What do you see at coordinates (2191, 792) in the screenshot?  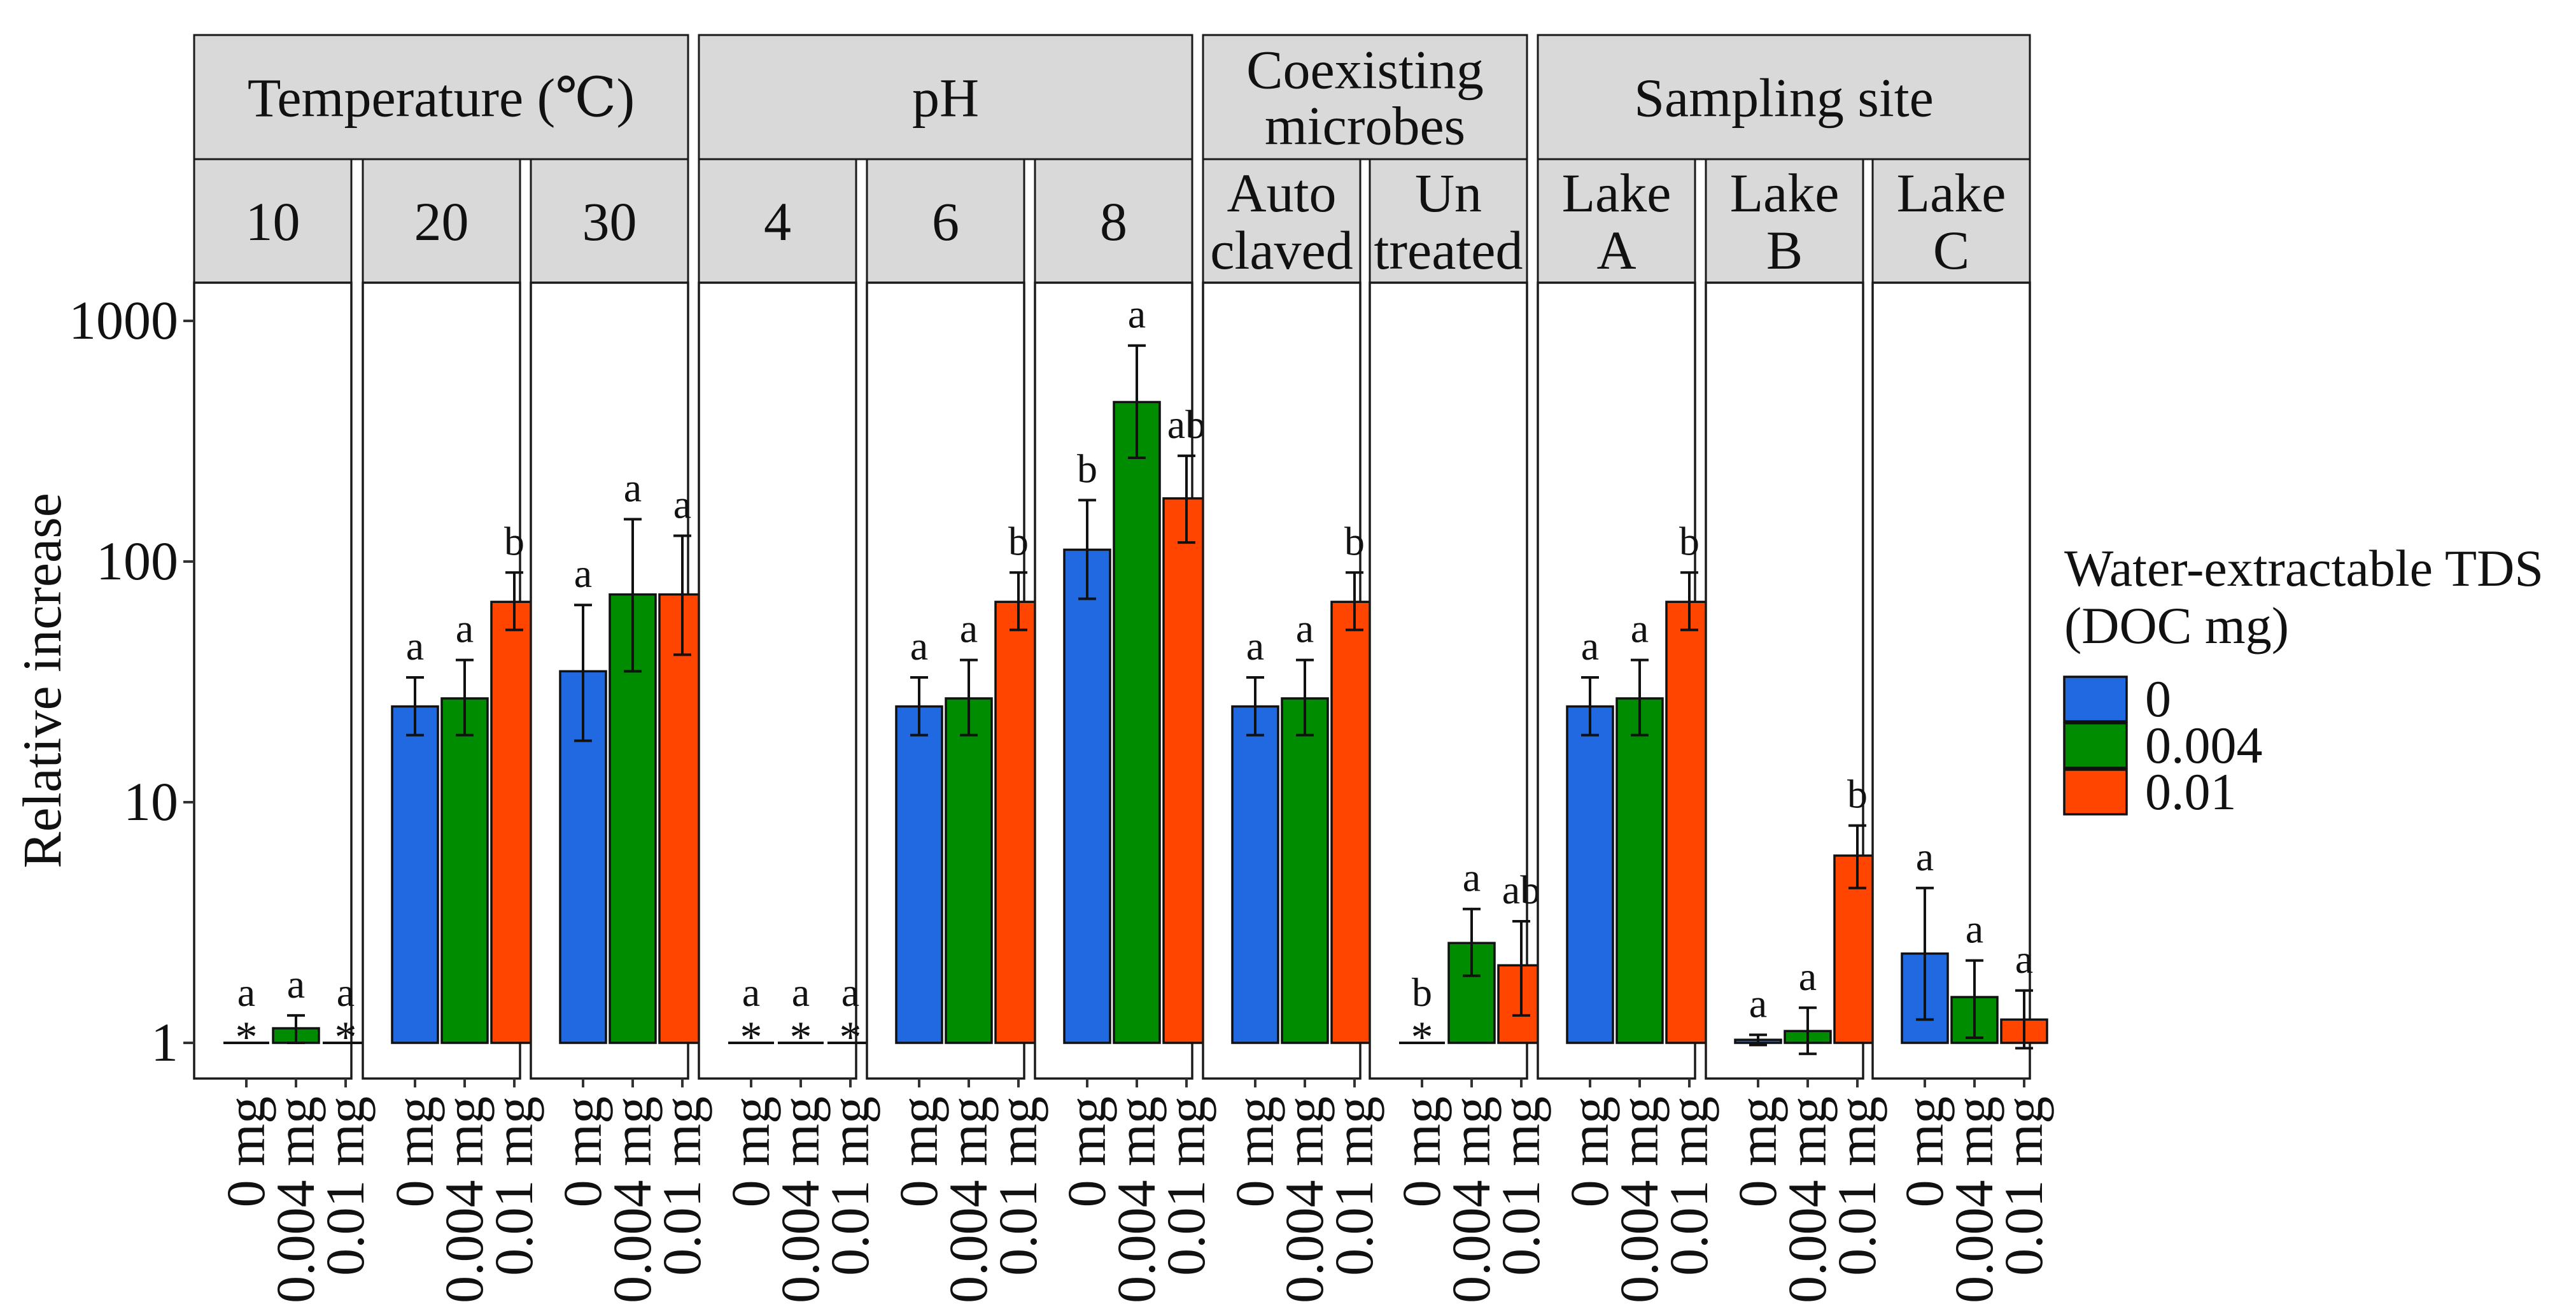 I see `legend-entry-label: 0.01` at bounding box center [2191, 792].